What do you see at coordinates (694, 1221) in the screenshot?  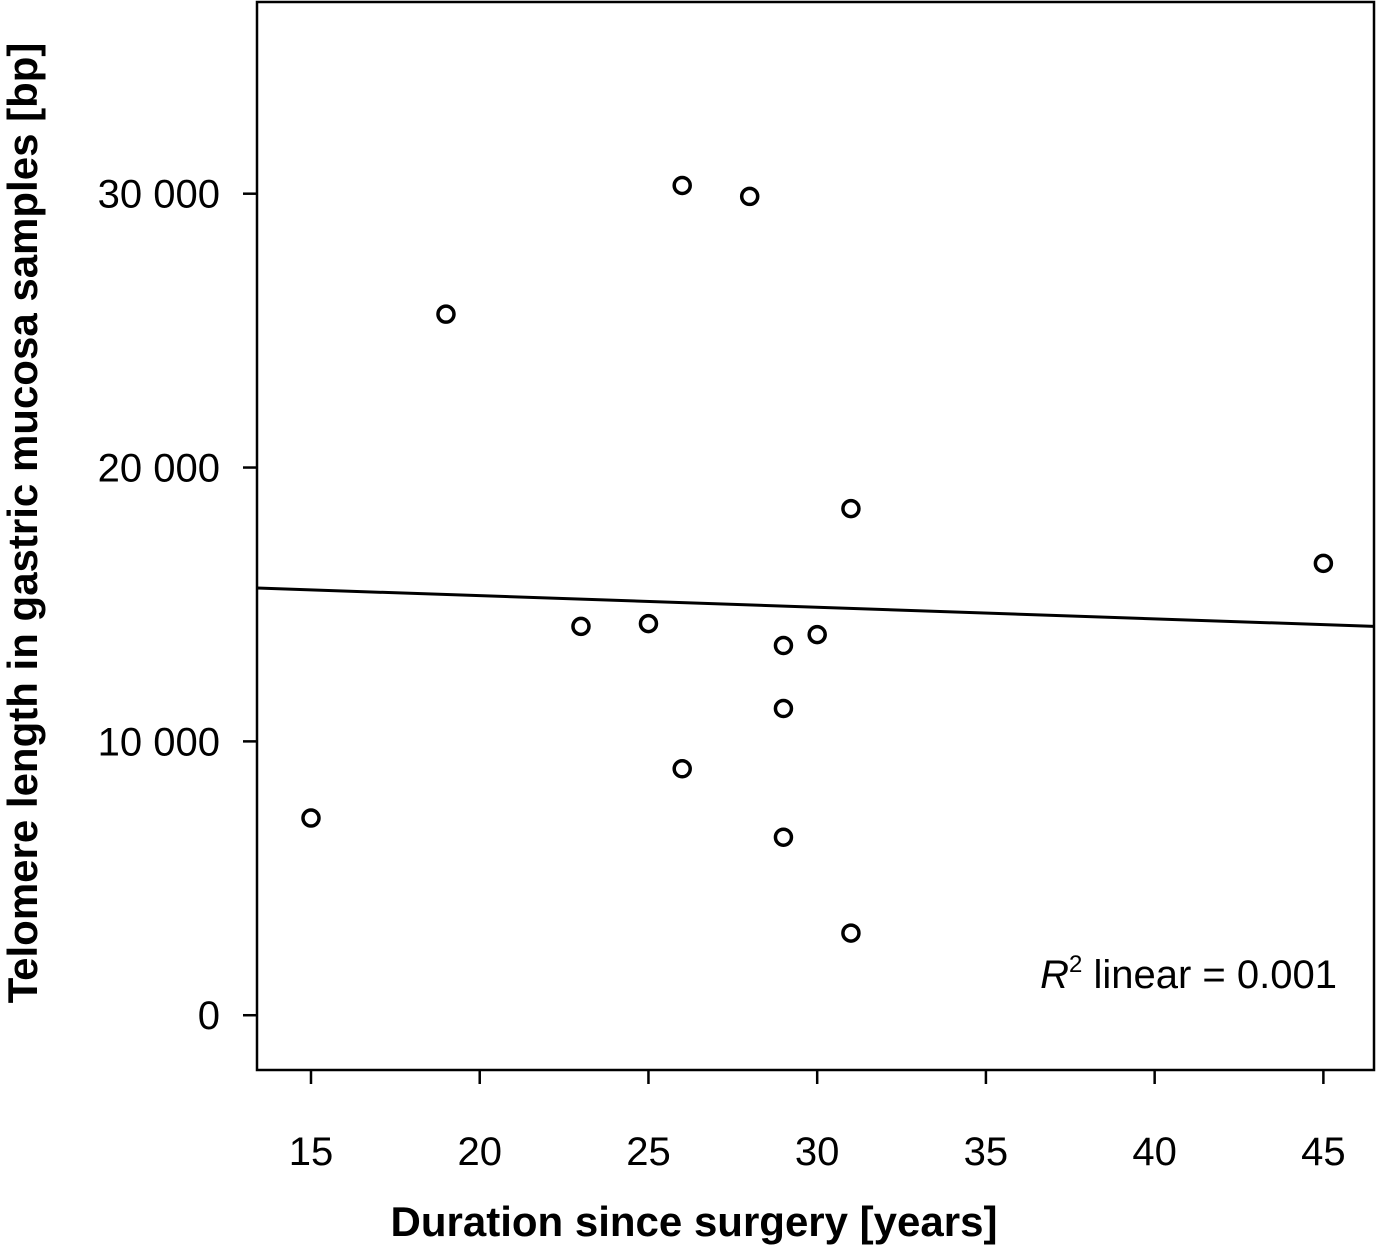 I see `x-axis-title: Duration since surgery [years]` at bounding box center [694, 1221].